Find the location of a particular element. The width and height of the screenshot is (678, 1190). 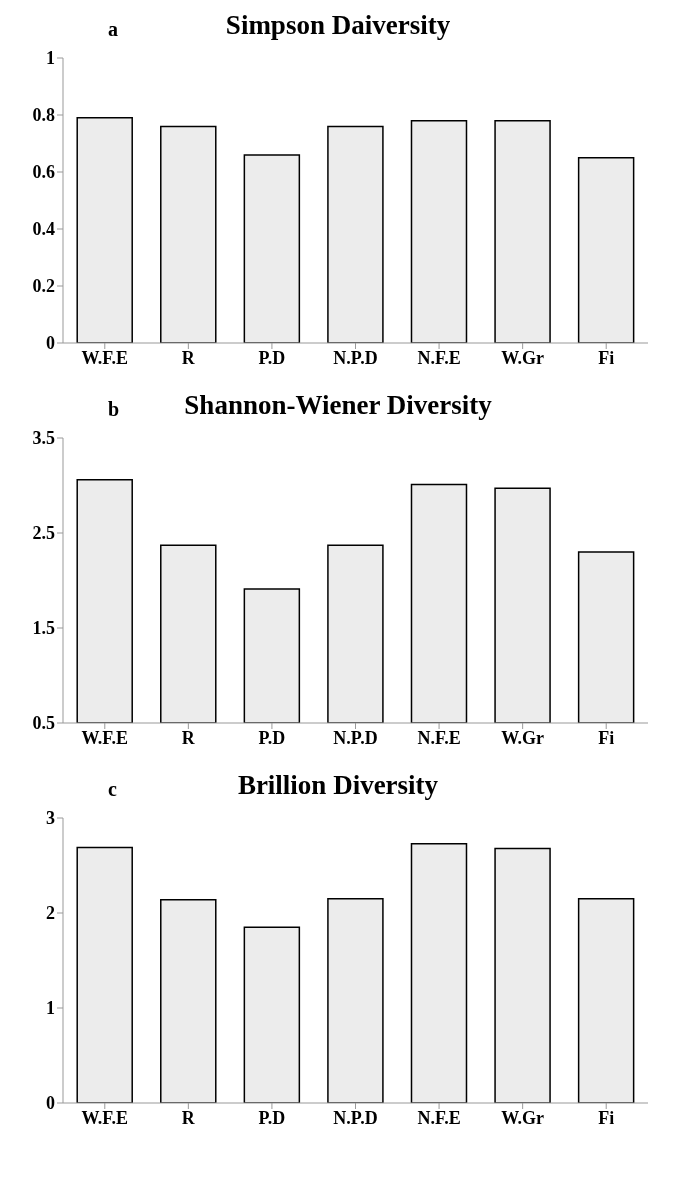

chart-title: Simpson Daiversity is located at coordinates (338, 25).